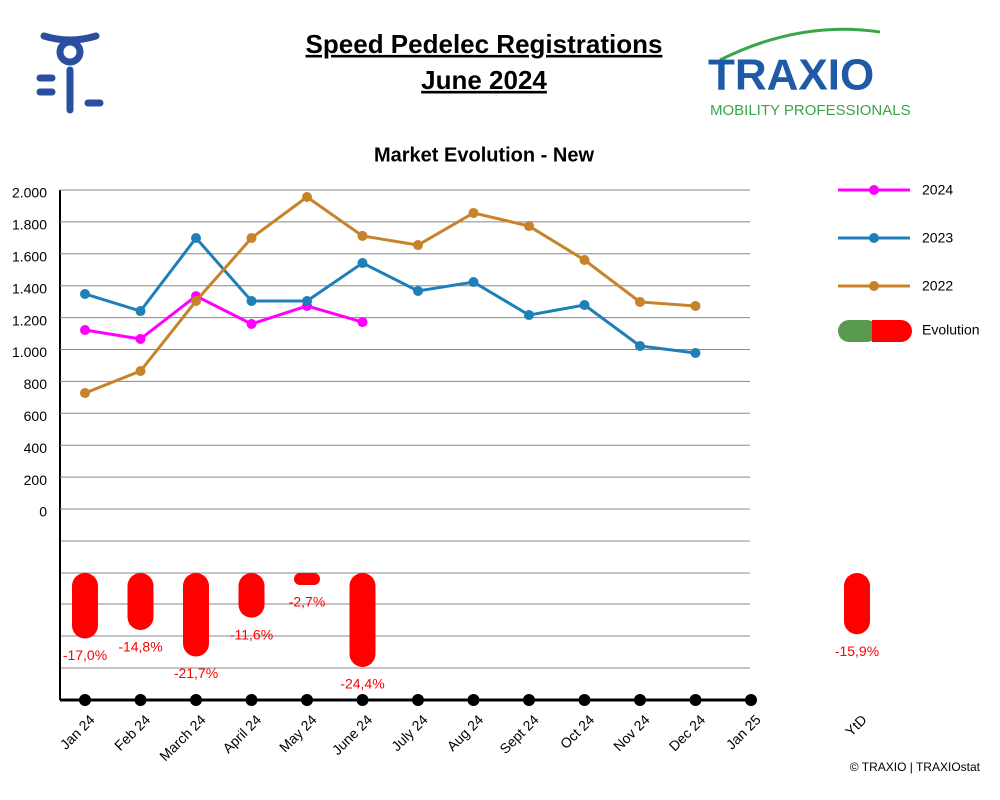  What do you see at coordinates (743, 731) in the screenshot?
I see `x-tick-label: Jan 25` at bounding box center [743, 731].